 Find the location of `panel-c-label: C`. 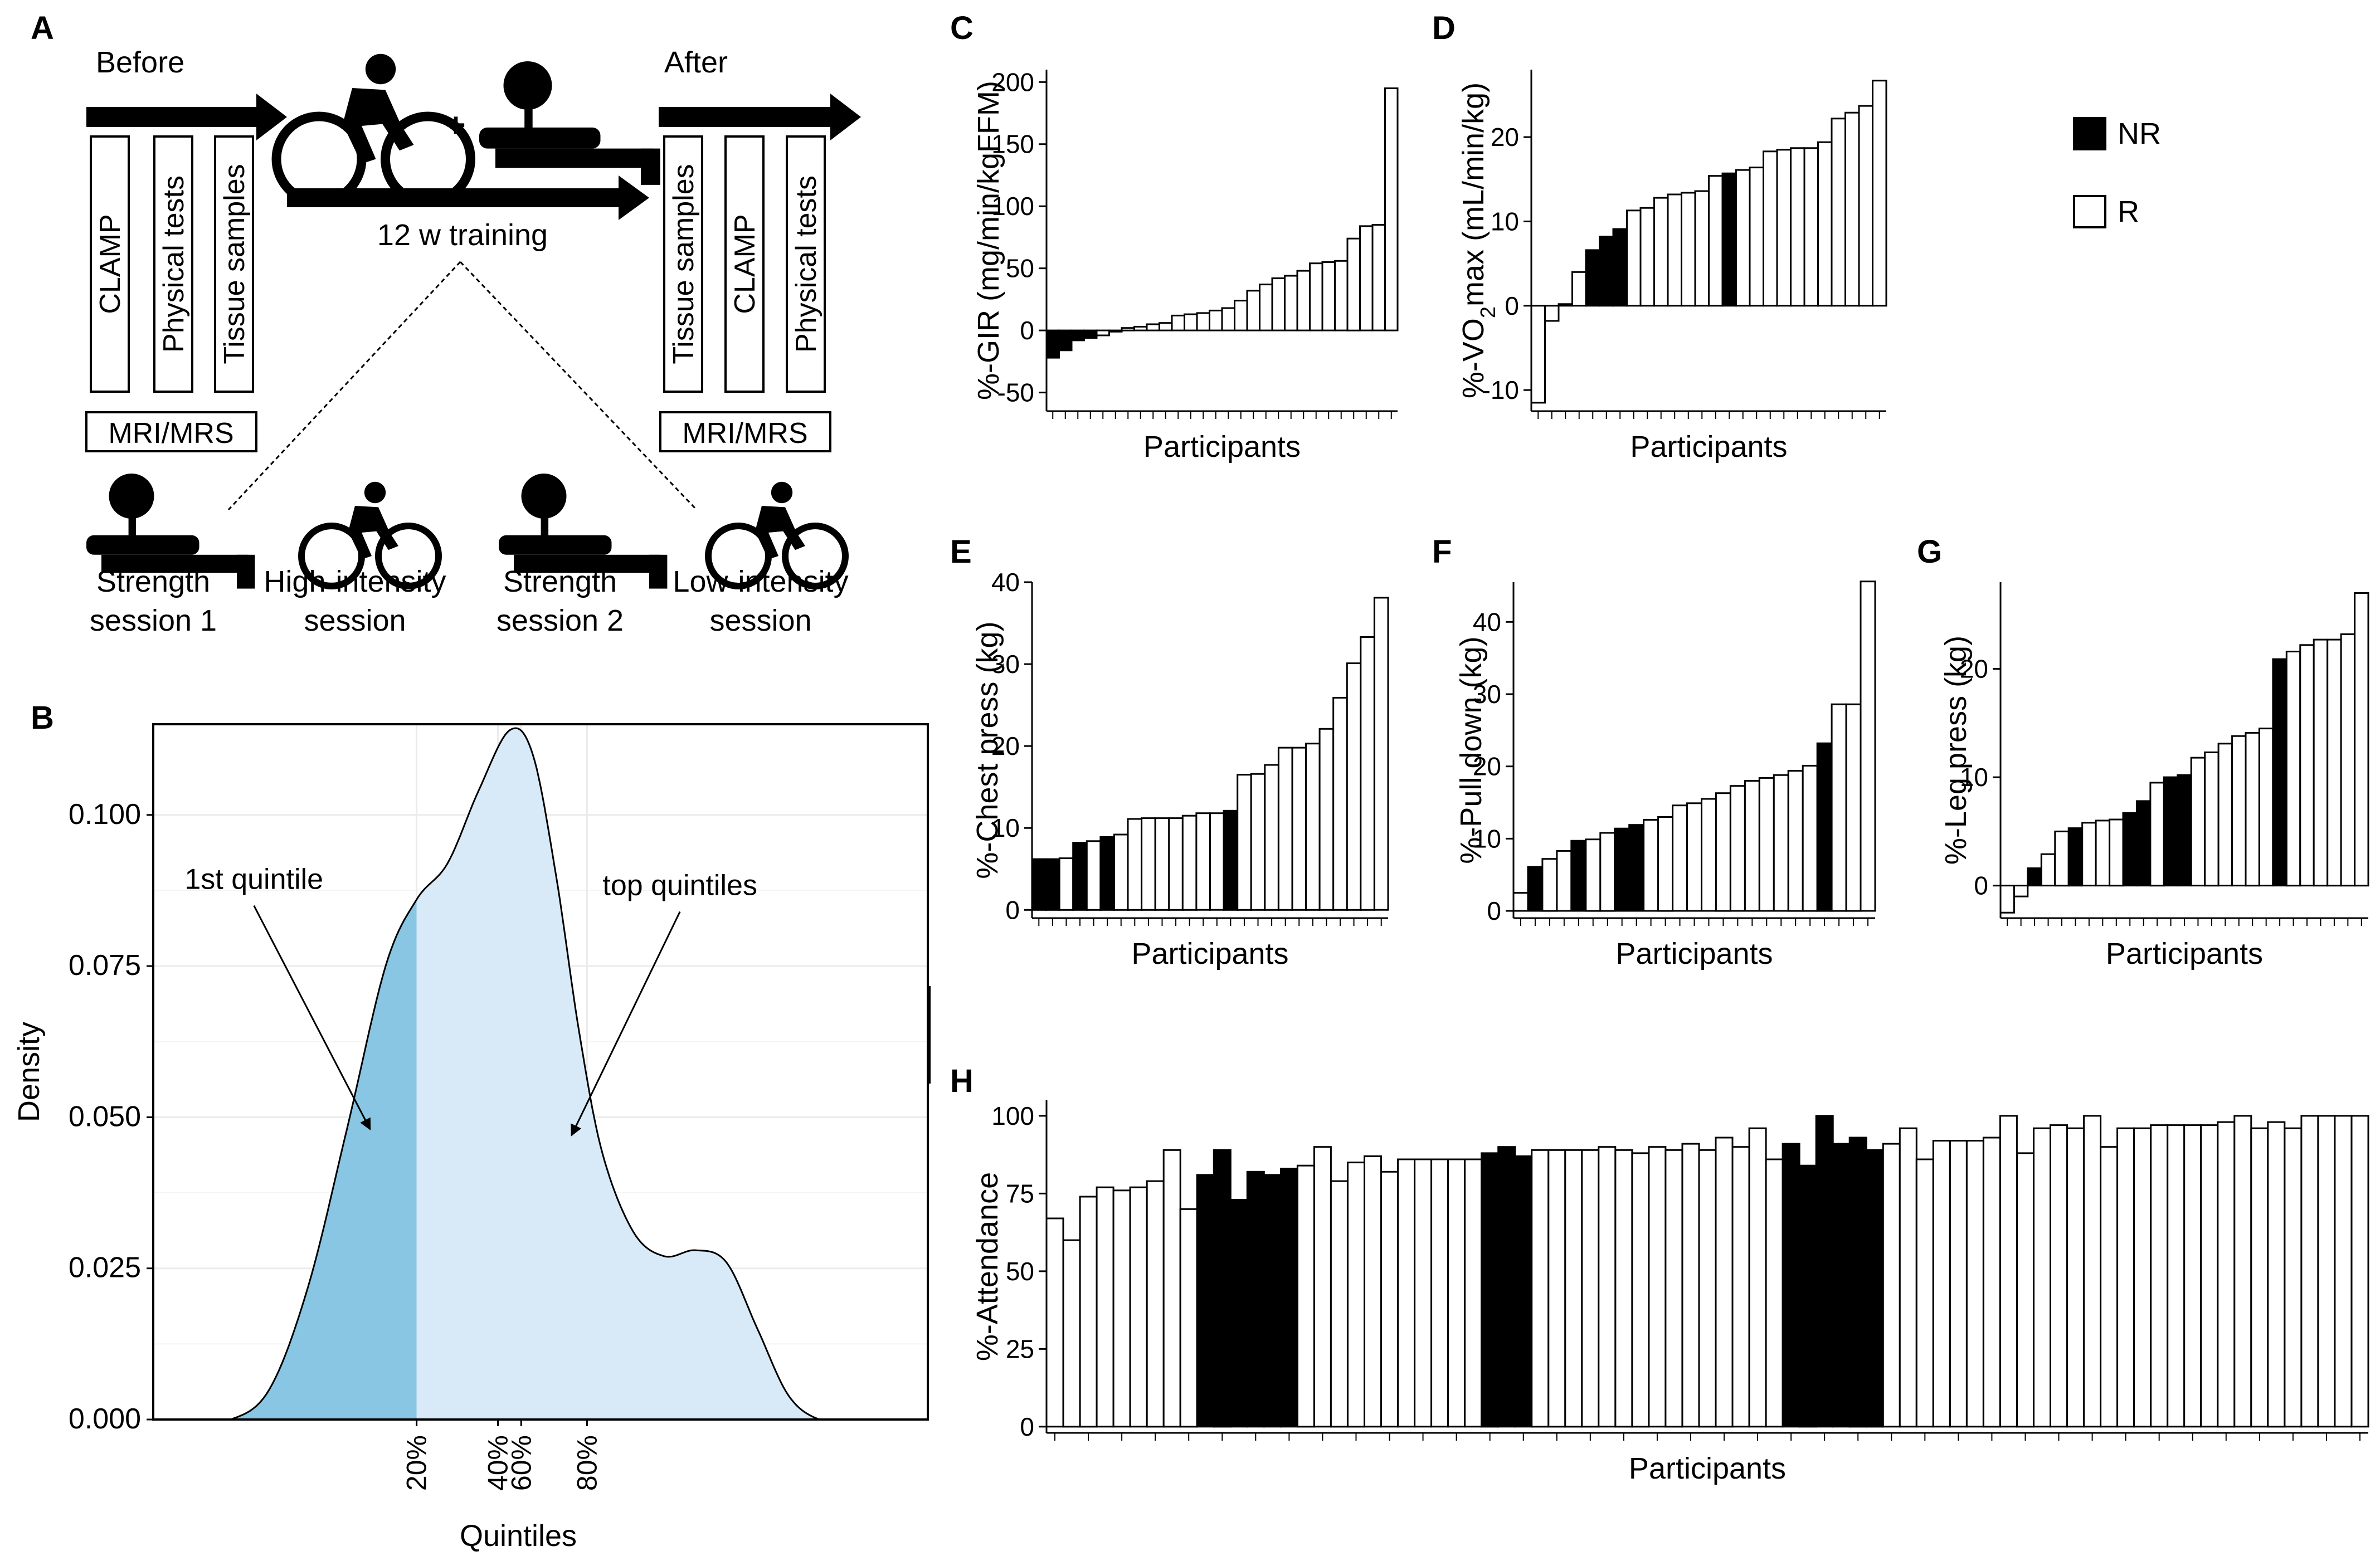

panel-c-label: C is located at coordinates (962, 28).